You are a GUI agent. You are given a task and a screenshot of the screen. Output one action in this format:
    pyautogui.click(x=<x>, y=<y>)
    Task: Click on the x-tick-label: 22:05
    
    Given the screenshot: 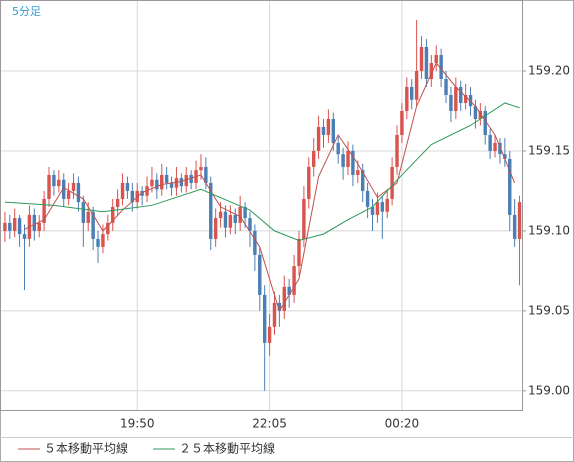 What is the action you would take?
    pyautogui.click(x=269, y=424)
    